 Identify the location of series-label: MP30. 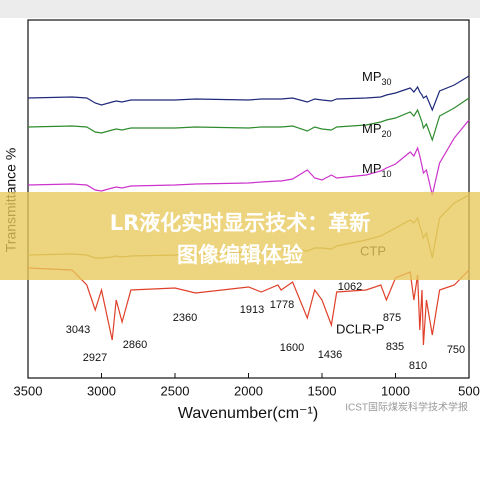
(377, 78).